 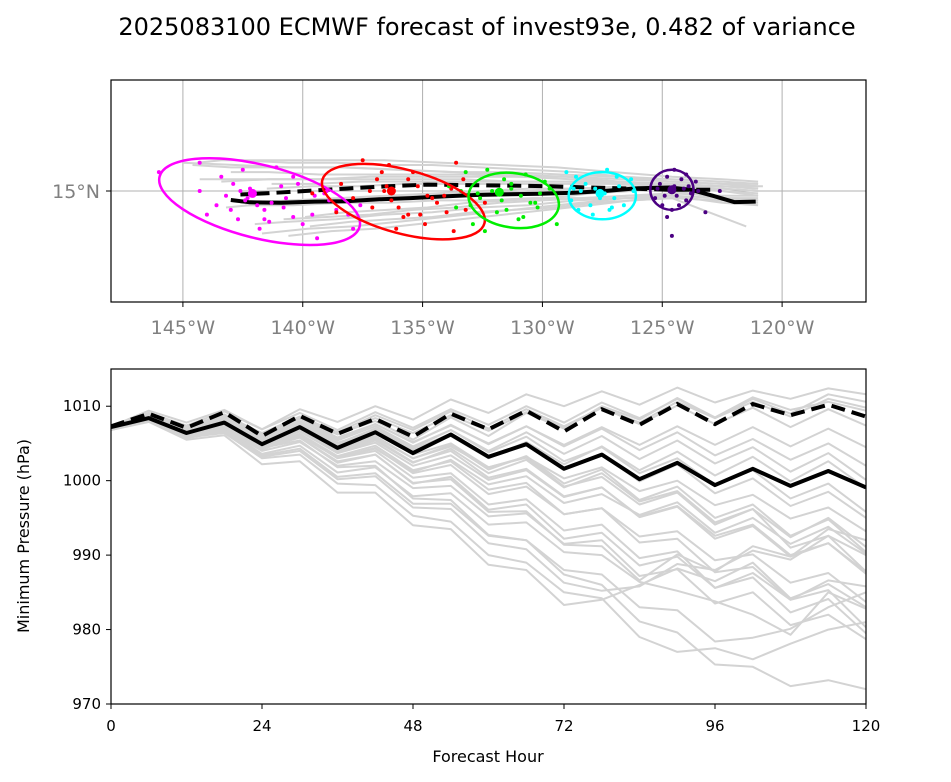 What do you see at coordinates (542, 328) in the screenshot?
I see `map-x-tick-label: 130°W` at bounding box center [542, 328].